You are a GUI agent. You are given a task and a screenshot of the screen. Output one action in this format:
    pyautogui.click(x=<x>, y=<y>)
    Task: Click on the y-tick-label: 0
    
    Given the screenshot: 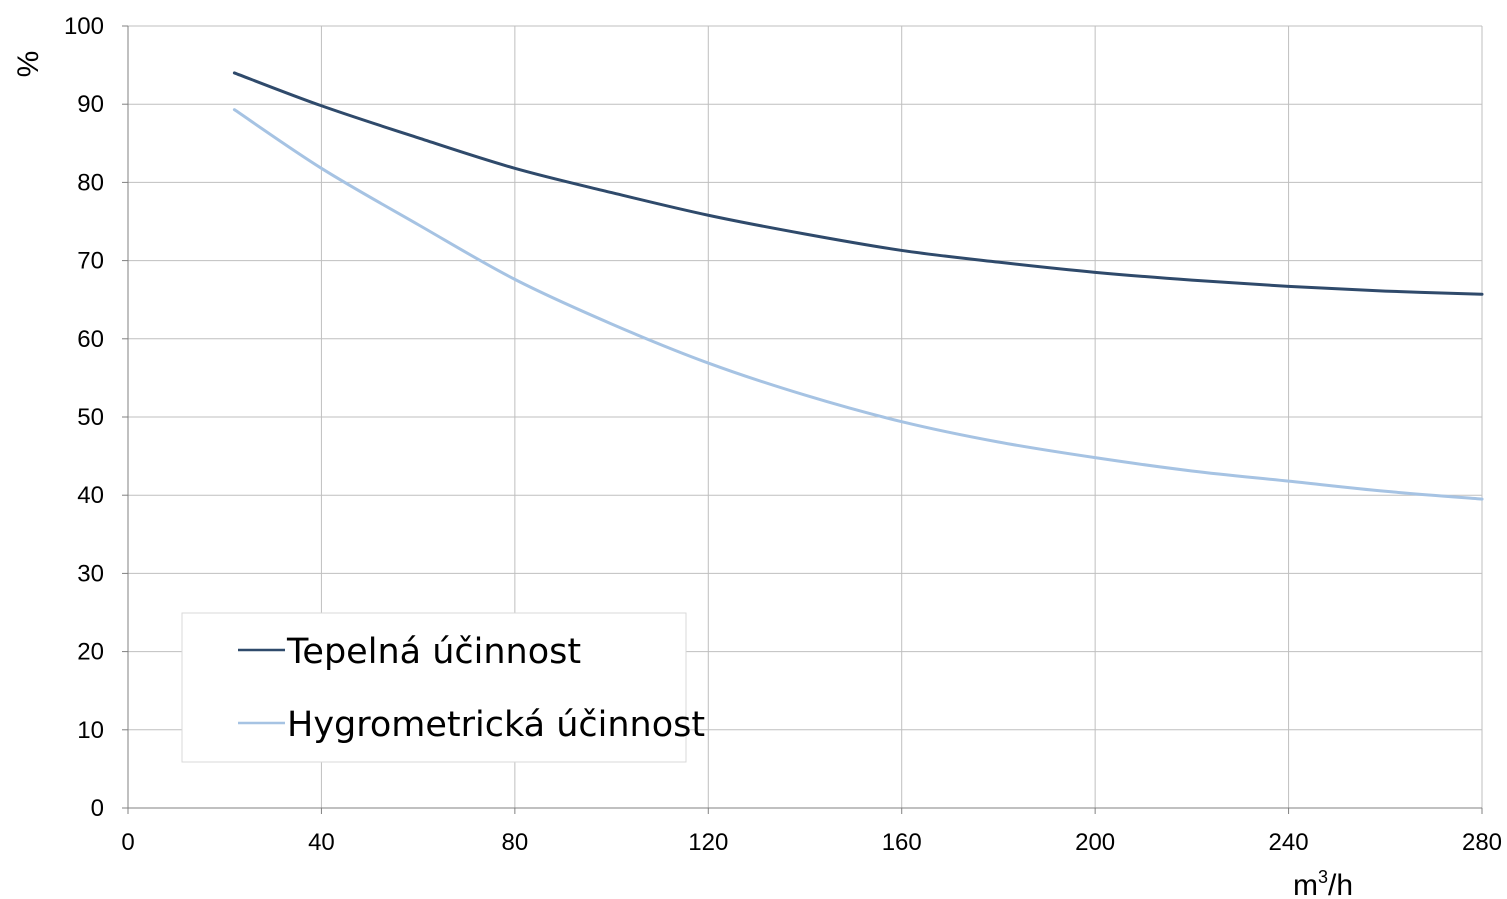 What is the action you would take?
    pyautogui.click(x=97, y=808)
    